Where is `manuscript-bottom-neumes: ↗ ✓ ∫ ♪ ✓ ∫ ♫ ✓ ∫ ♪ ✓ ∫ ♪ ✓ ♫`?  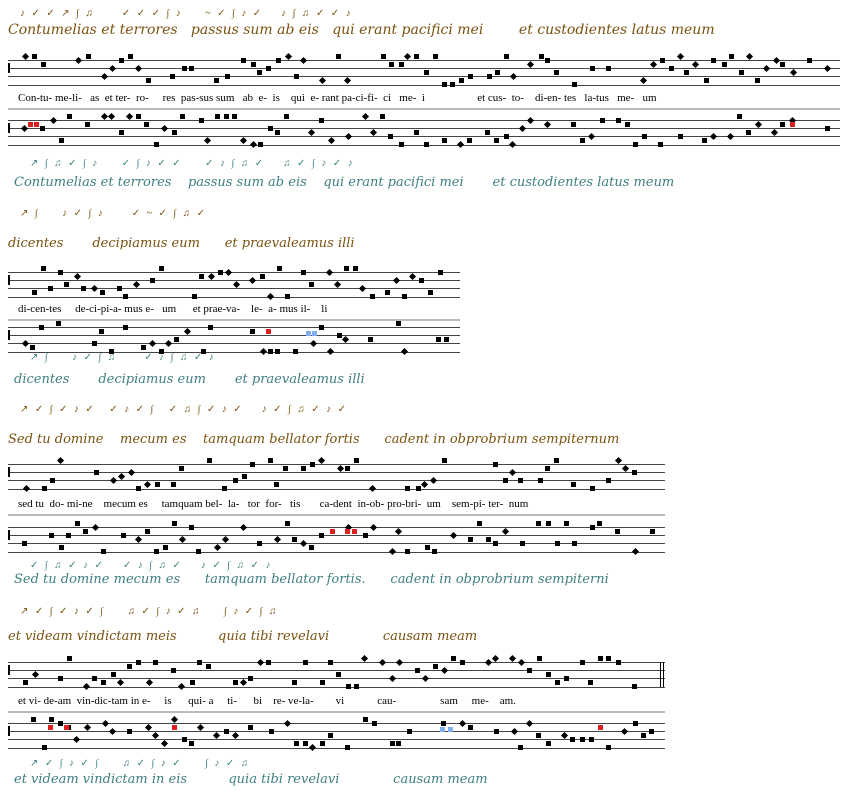 manuscript-bottom-neumes: ↗ ✓ ∫ ♪ ✓ ∫ ♫ ✓ ∫ ♪ ✓ ∫ ♪ ✓ ♫ is located at coordinates (140, 763).